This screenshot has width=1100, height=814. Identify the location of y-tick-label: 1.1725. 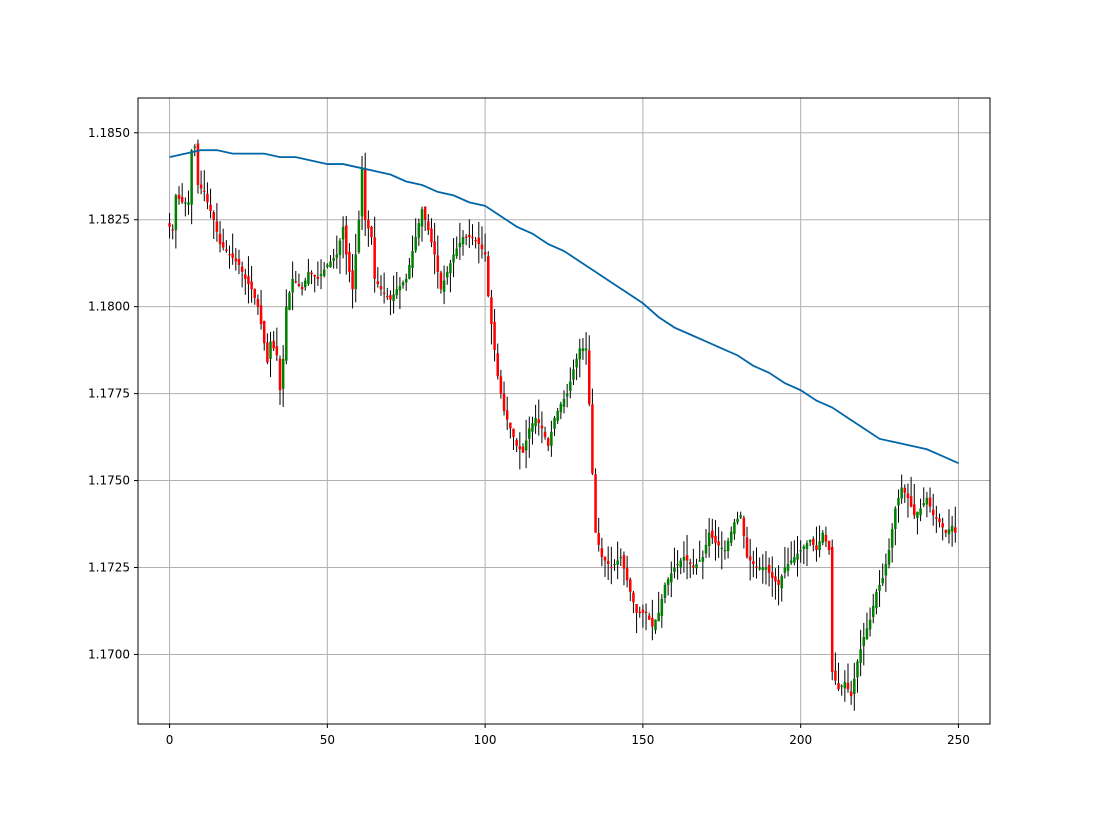
(109, 568).